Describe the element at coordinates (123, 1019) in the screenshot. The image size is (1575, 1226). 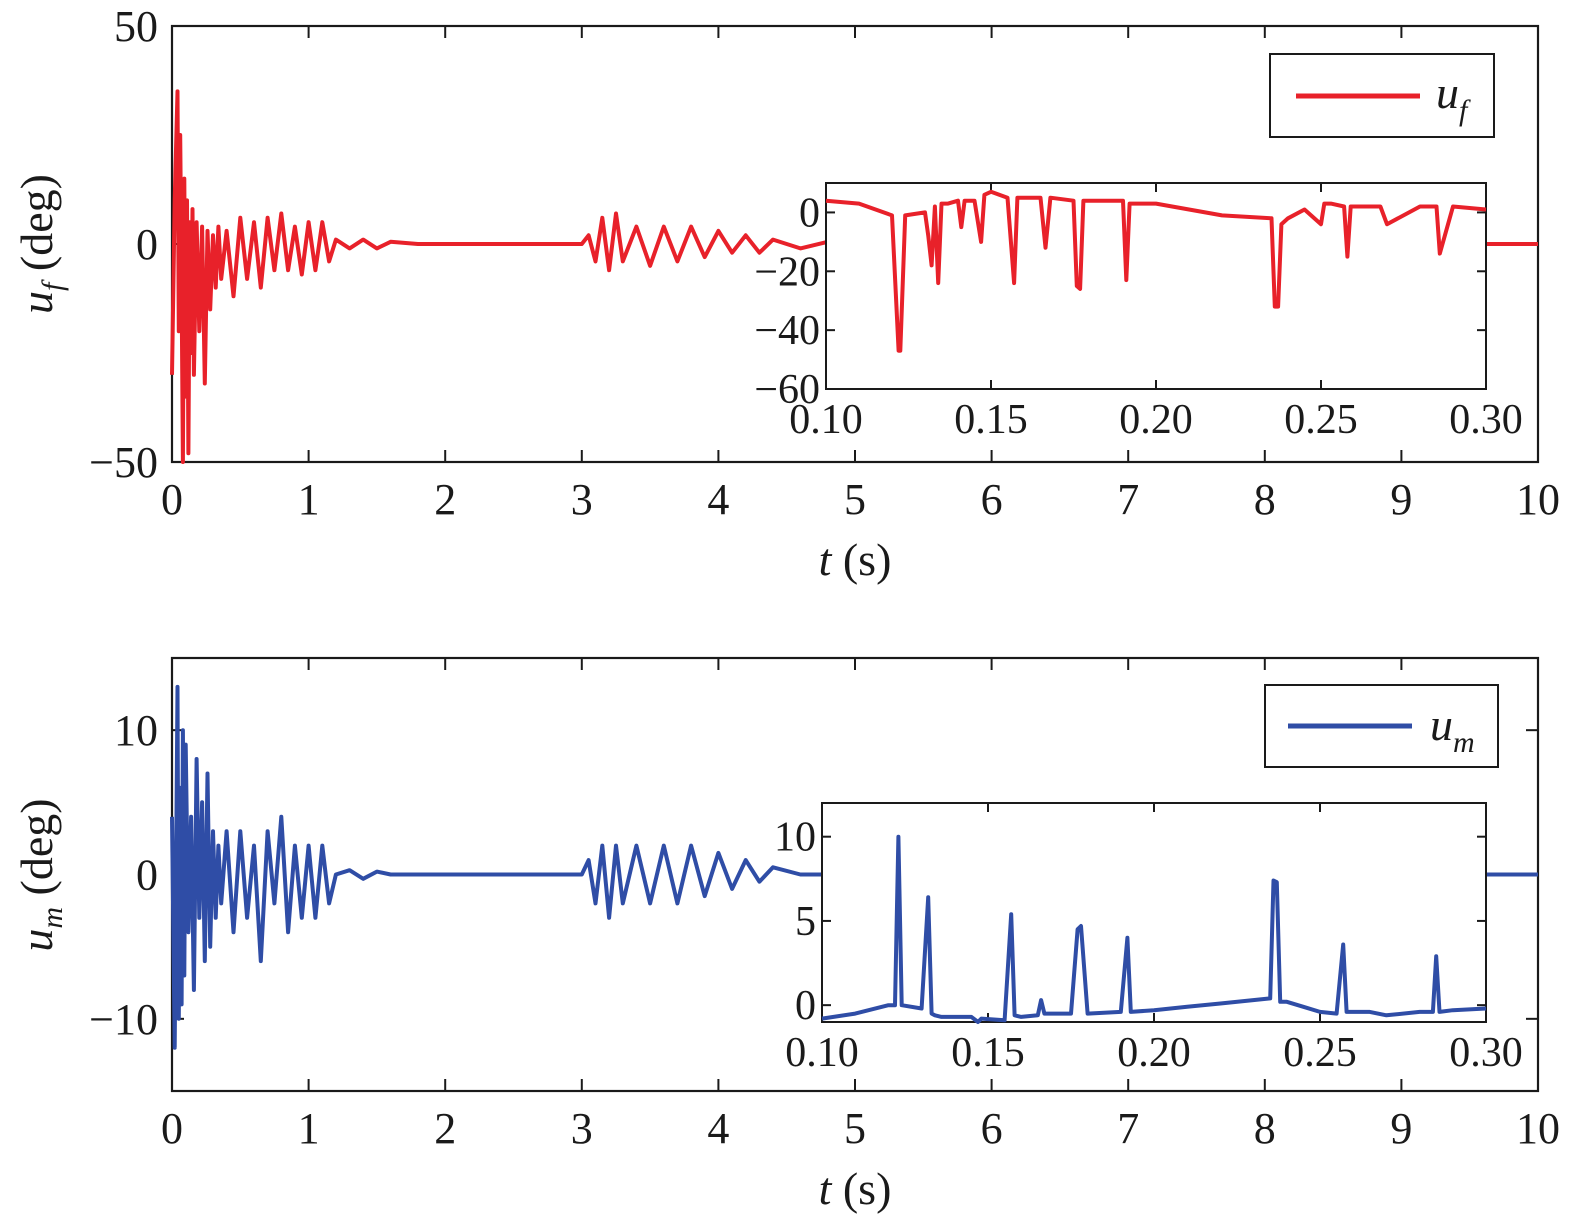
I see `y-tick-label: −10` at that location.